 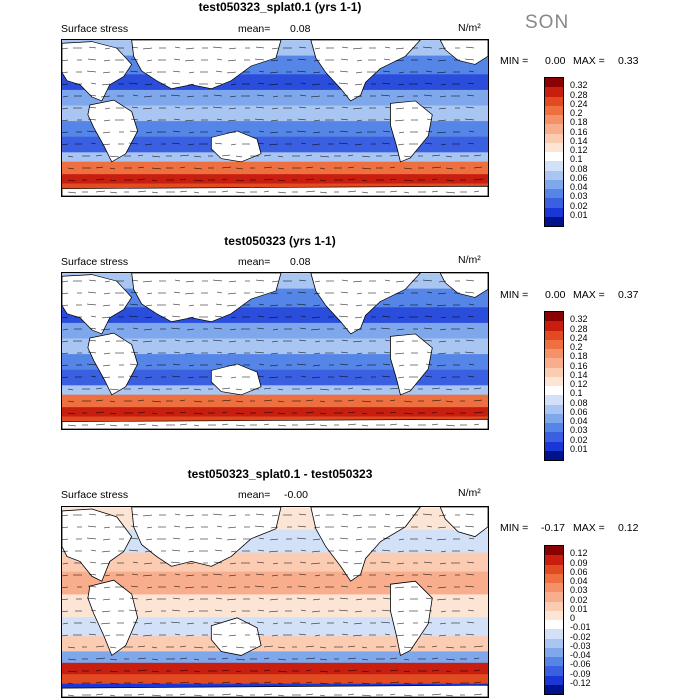 I want to click on mean-value: -0.00, so click(x=296, y=495).